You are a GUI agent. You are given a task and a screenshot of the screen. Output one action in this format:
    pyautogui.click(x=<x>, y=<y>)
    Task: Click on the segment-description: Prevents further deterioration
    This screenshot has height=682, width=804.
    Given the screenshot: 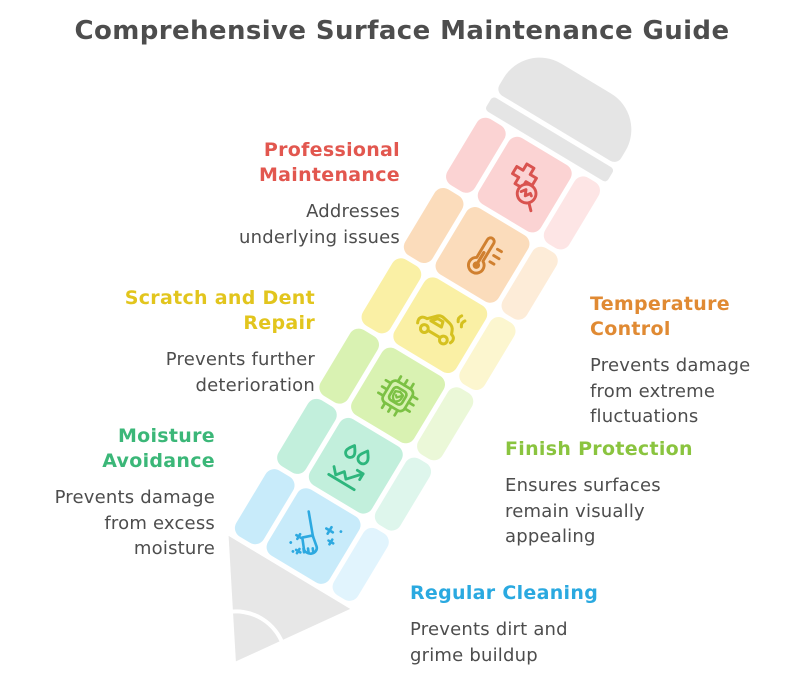 What is the action you would take?
    pyautogui.click(x=240, y=372)
    